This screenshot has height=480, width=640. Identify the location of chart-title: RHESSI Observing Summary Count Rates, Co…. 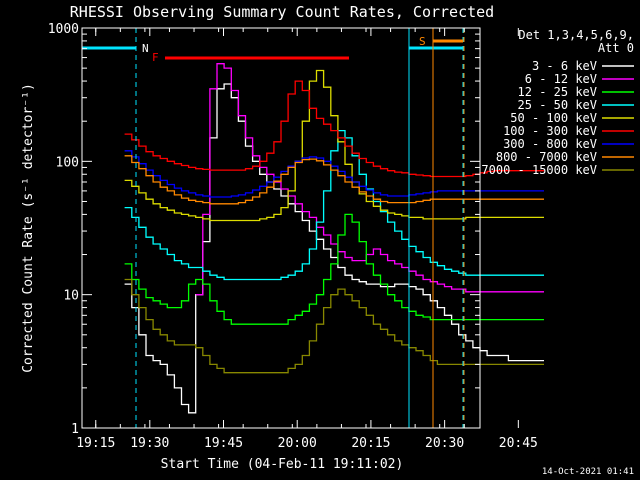
(282, 12).